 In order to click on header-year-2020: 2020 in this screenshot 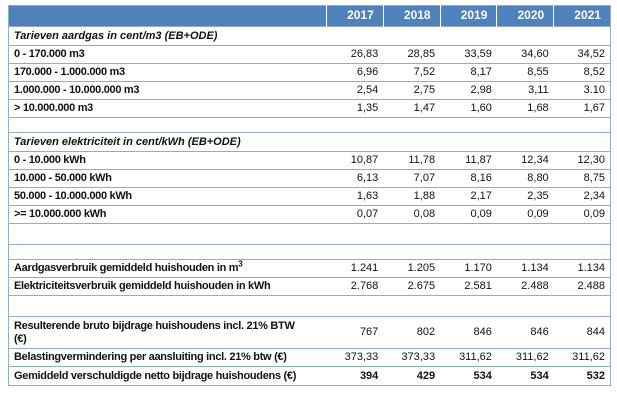, I will do `click(525, 16)`.